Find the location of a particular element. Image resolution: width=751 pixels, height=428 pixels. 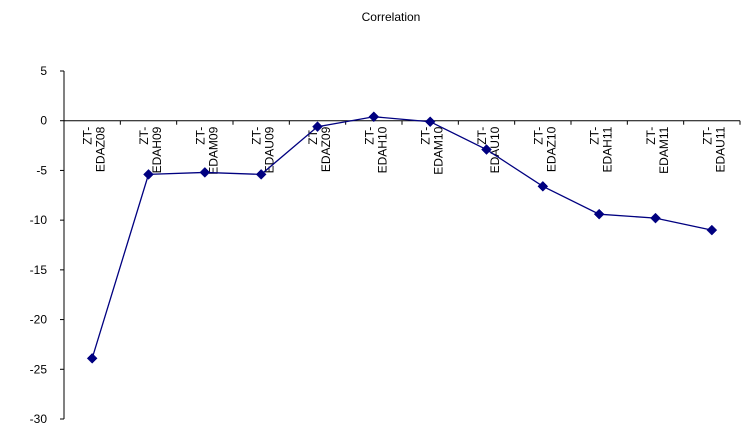

x-tick-label: ZT- EDAM09 is located at coordinates (206, 150).